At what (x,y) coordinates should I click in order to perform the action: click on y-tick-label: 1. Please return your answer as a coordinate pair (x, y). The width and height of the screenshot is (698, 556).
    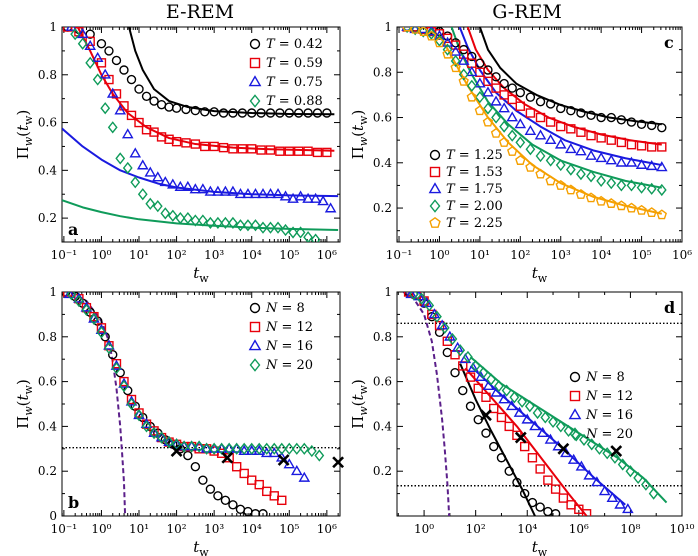
    Looking at the image, I should click on (388, 27).